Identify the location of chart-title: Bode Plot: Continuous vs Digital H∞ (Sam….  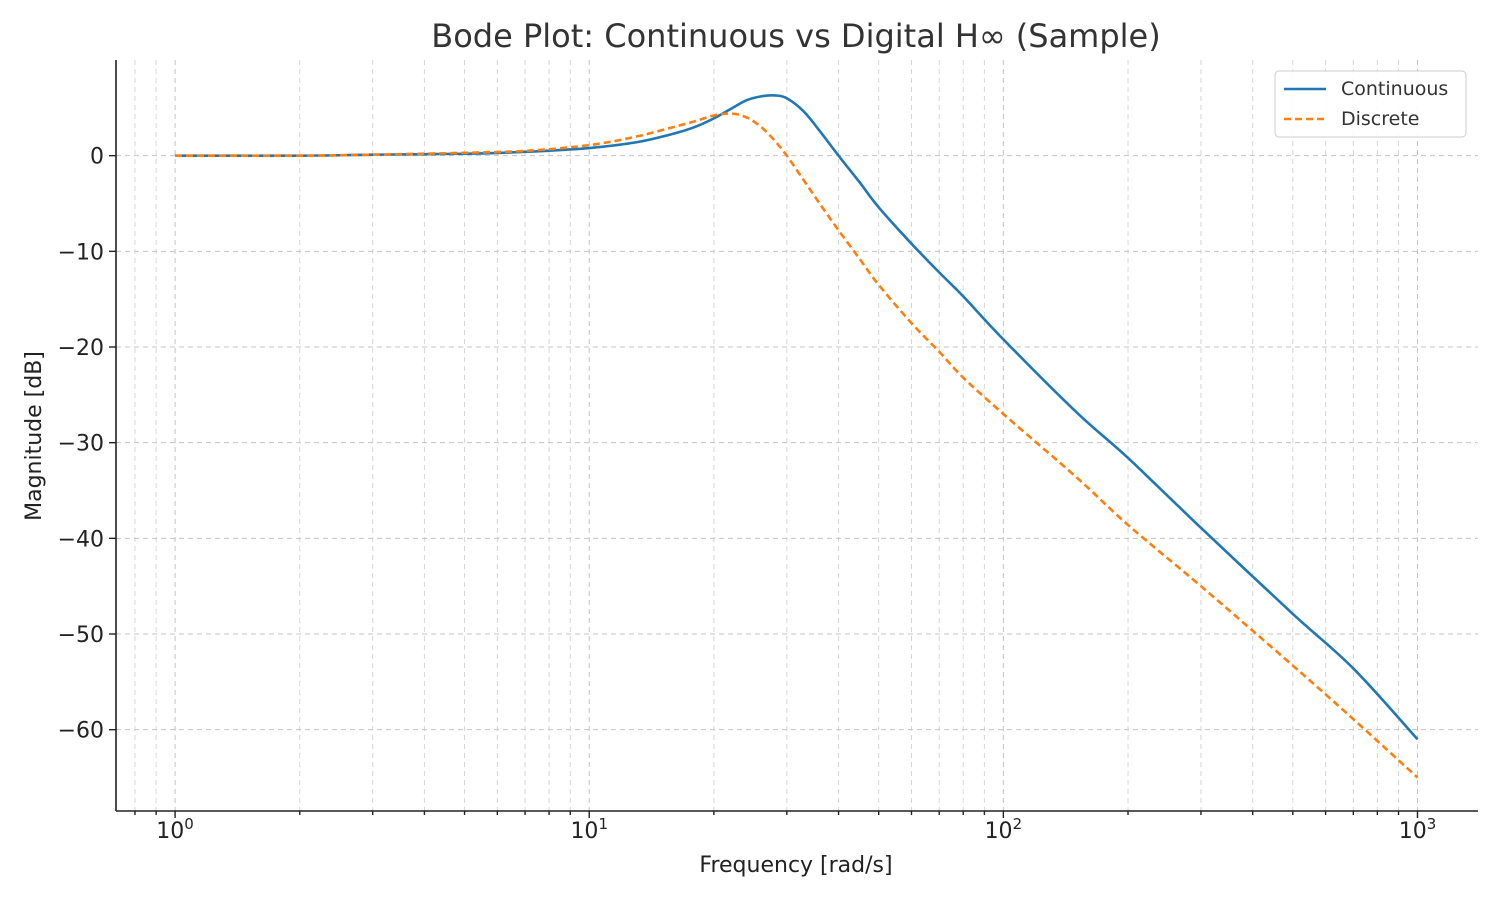
(795, 36).